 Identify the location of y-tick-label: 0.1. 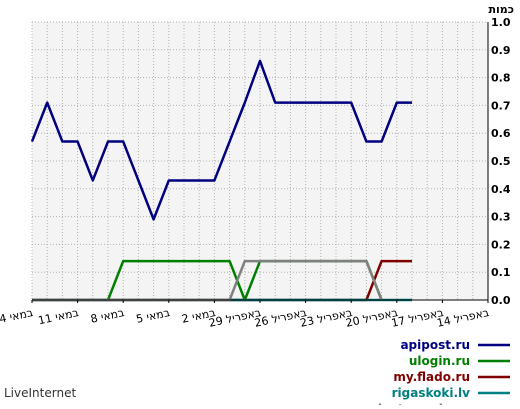
(501, 272).